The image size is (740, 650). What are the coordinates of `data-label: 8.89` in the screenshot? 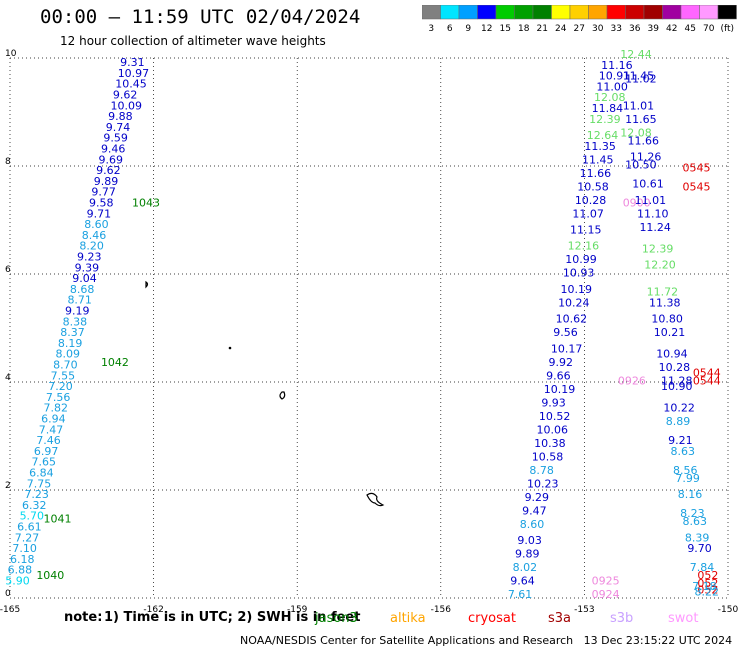 It's located at (678, 421).